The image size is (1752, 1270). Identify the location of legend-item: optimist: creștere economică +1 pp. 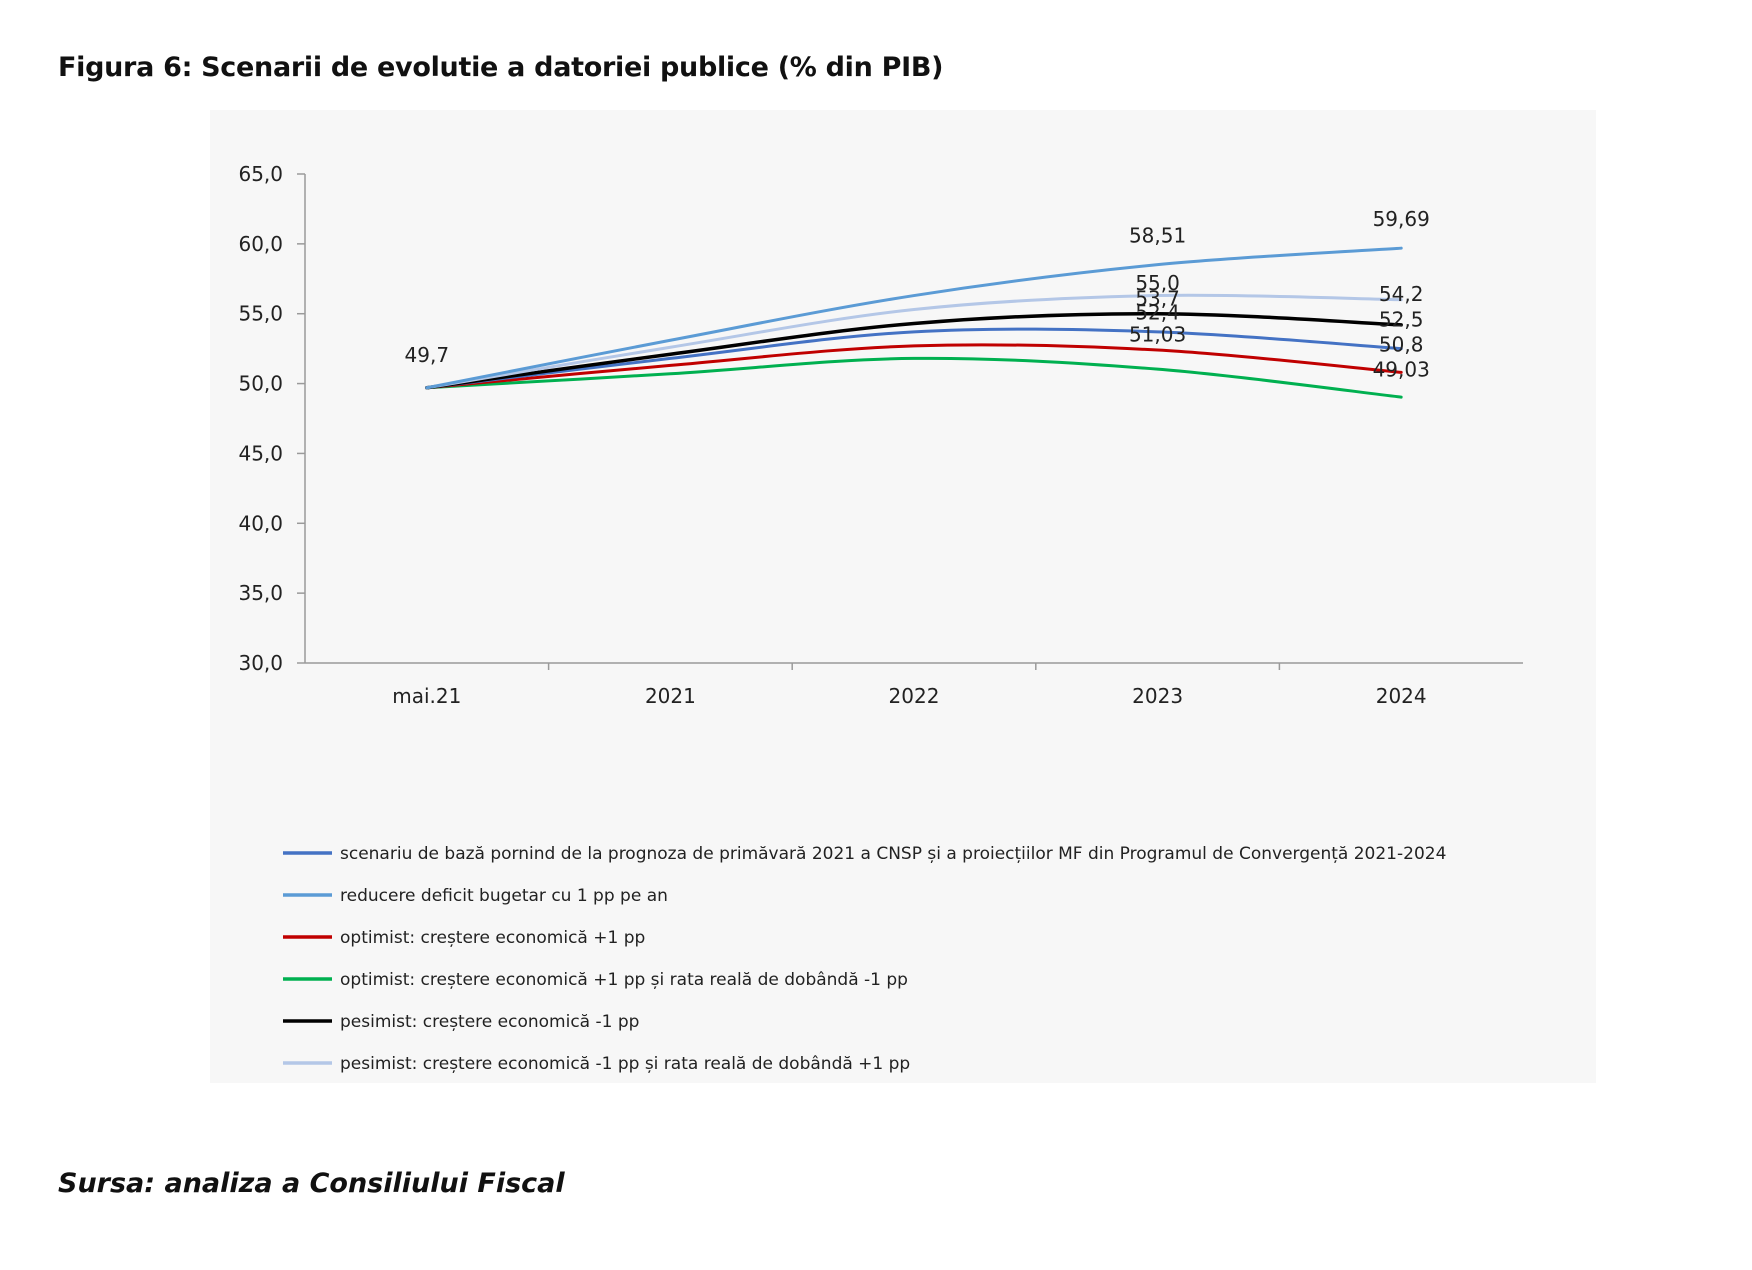
(464, 938).